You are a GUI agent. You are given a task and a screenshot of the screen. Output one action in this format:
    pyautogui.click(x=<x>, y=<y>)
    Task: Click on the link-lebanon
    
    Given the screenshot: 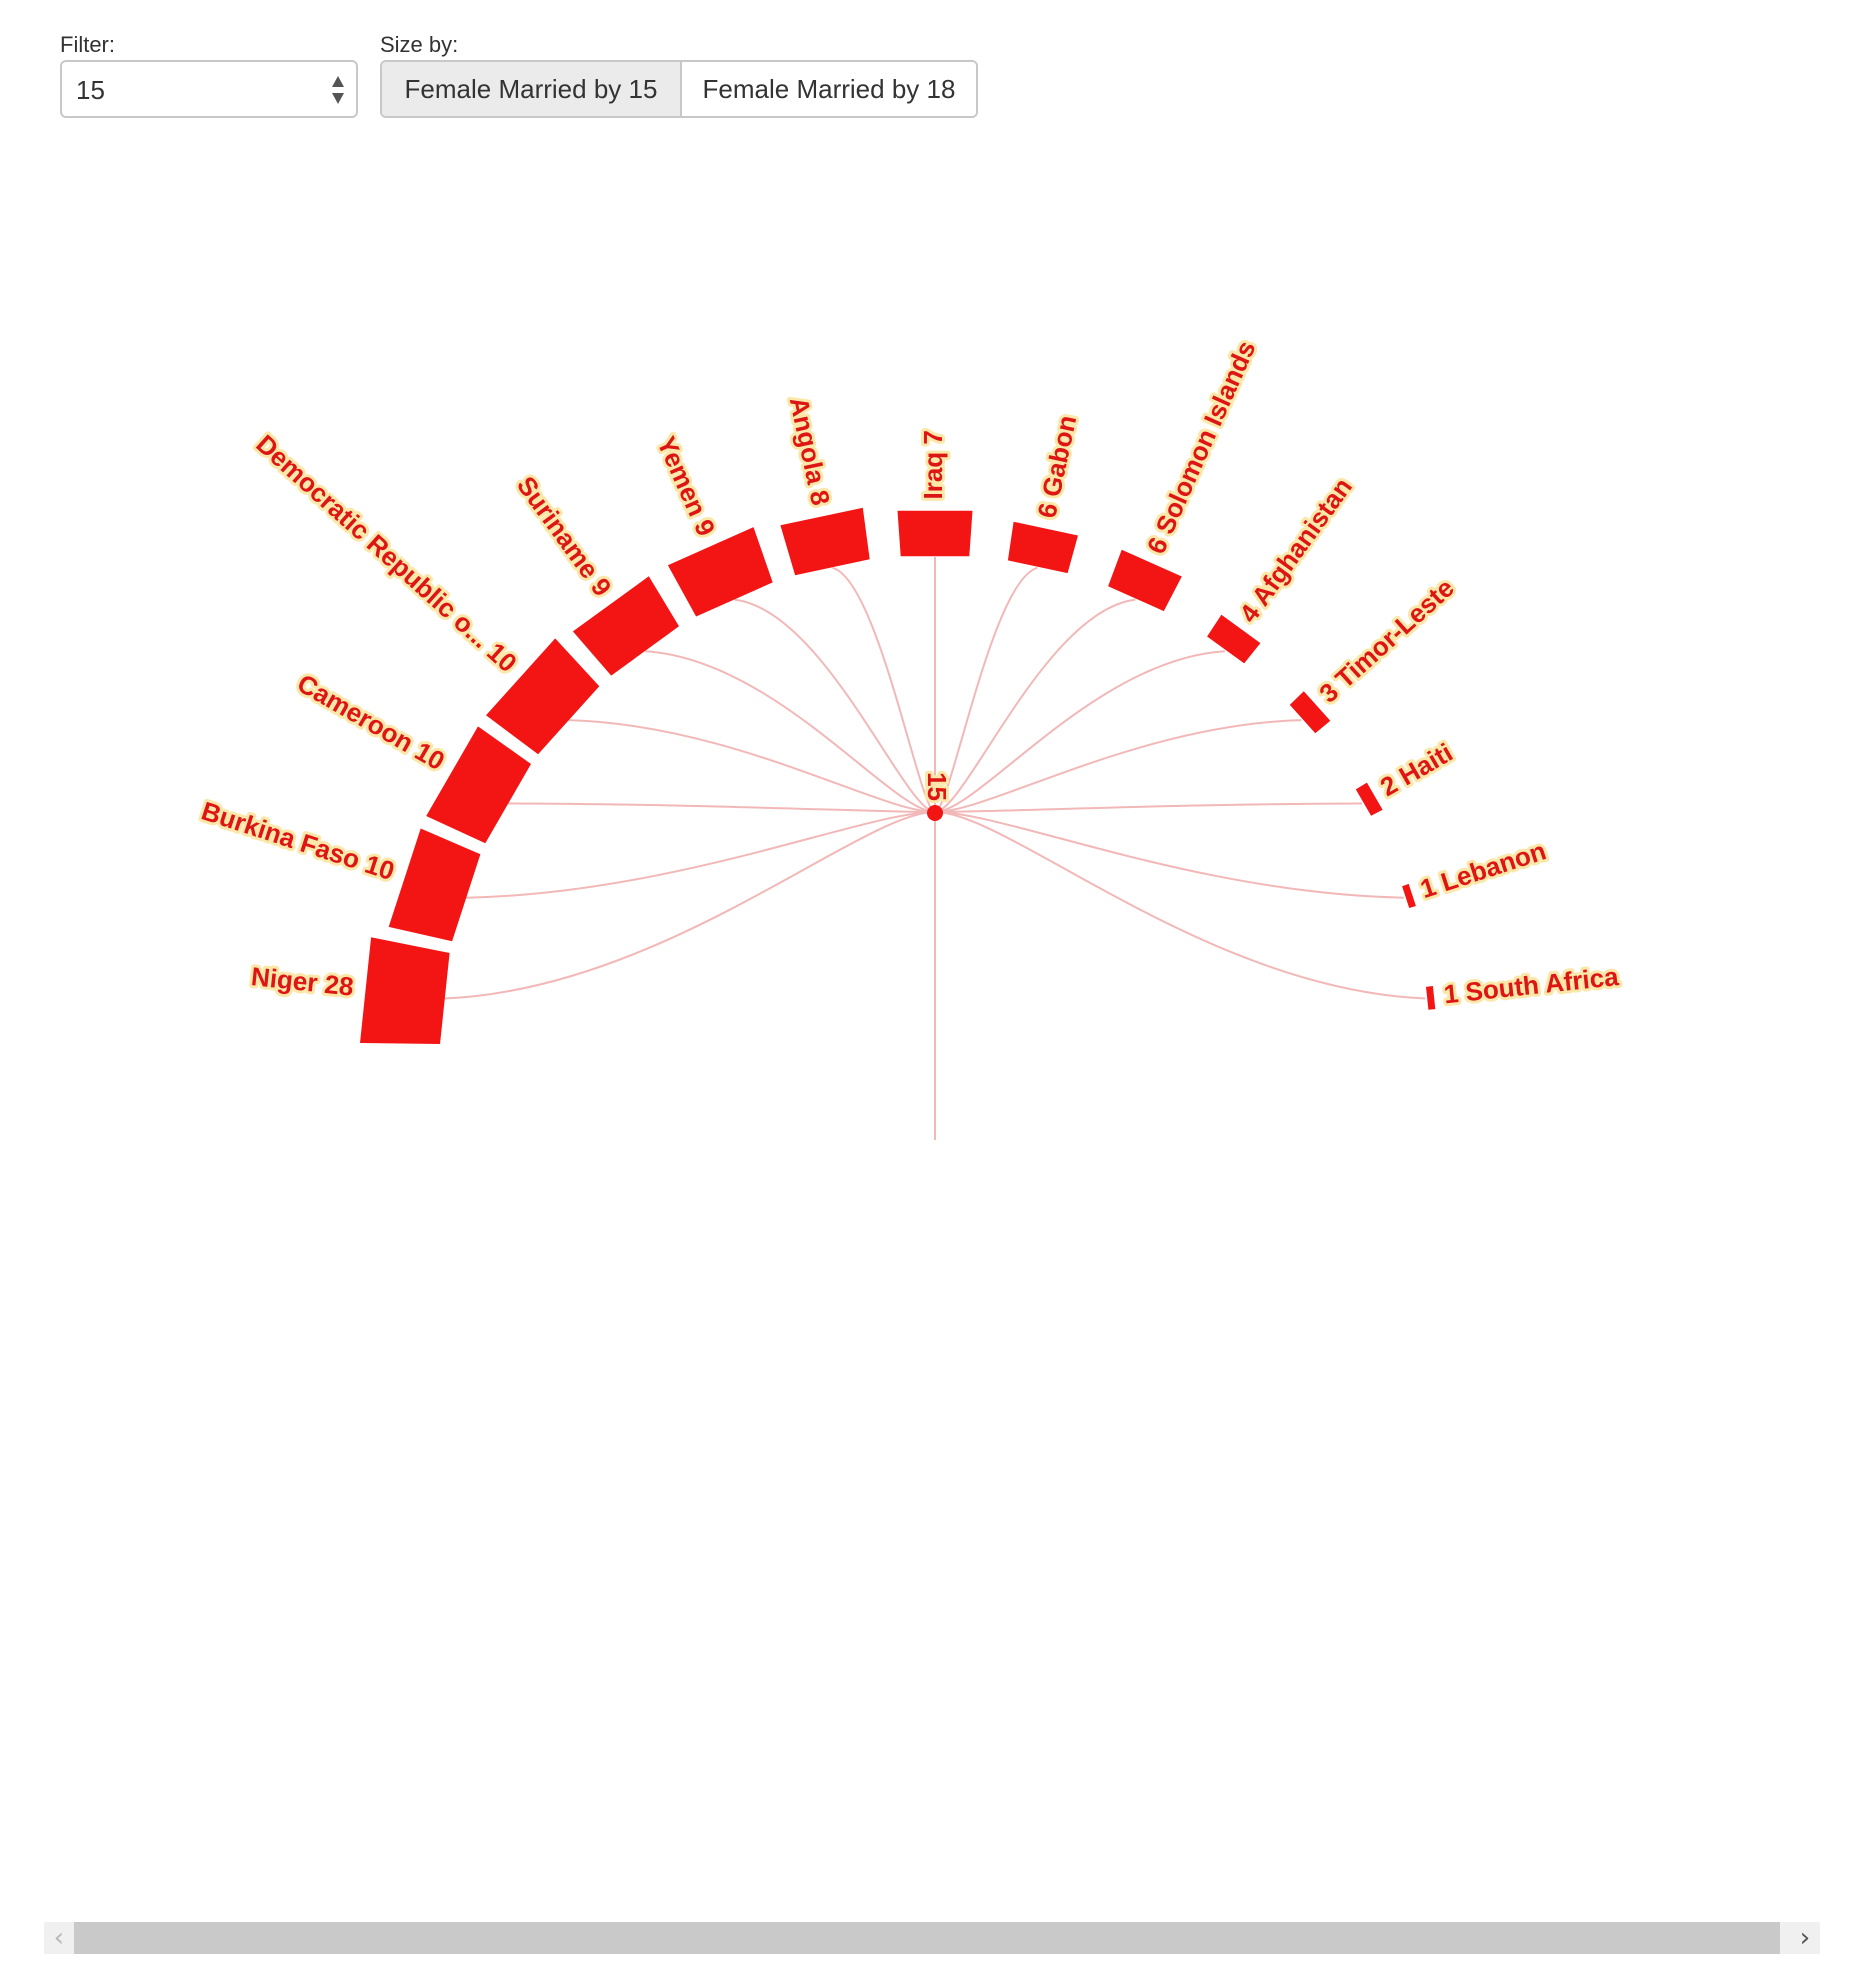 What is the action you would take?
    pyautogui.click(x=1169, y=855)
    